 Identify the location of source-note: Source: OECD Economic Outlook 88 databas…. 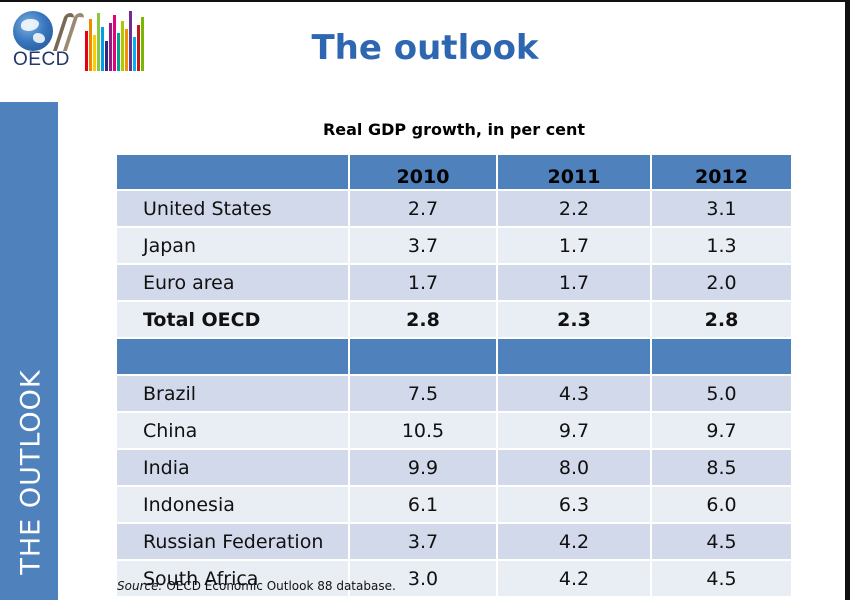
(256, 586).